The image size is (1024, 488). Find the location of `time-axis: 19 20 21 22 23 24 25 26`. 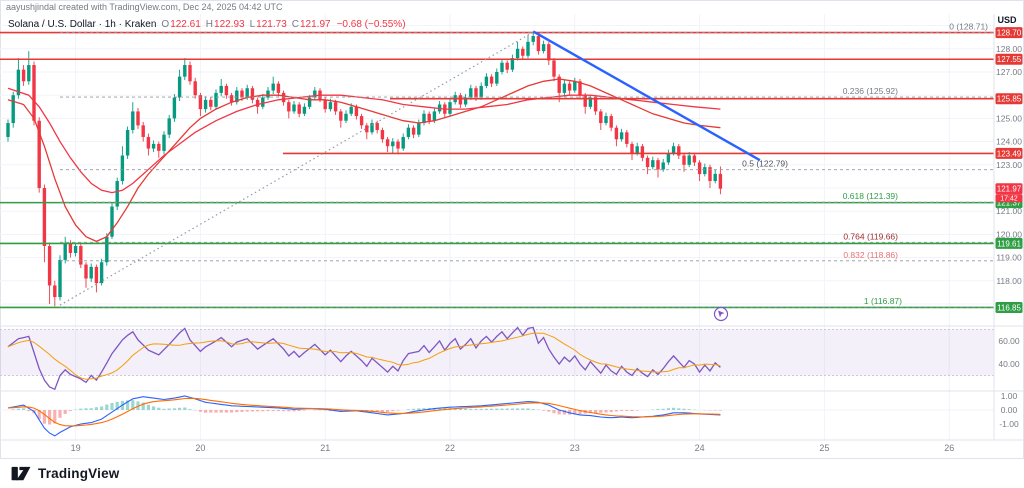

time-axis: 19 20 21 22 23 24 25 26 is located at coordinates (513, 448).